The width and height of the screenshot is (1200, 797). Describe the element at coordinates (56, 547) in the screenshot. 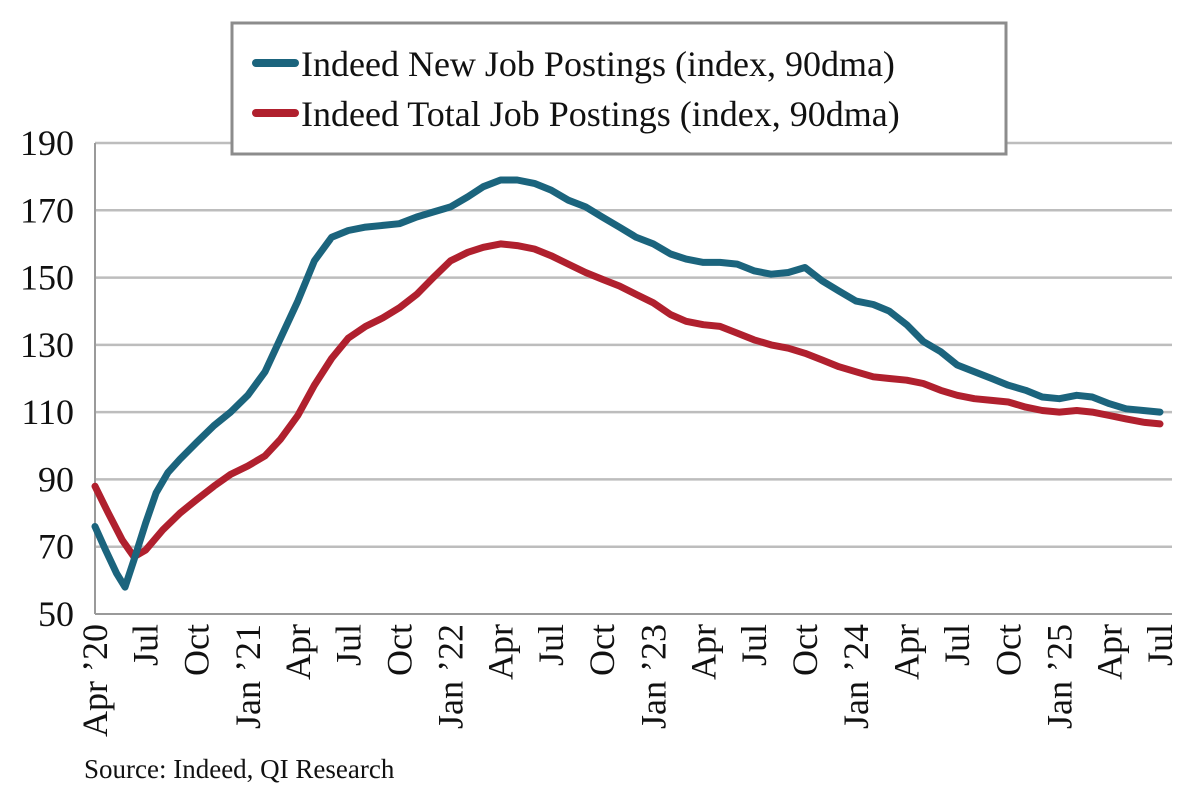

I see `y-tick-label-70: 70` at that location.